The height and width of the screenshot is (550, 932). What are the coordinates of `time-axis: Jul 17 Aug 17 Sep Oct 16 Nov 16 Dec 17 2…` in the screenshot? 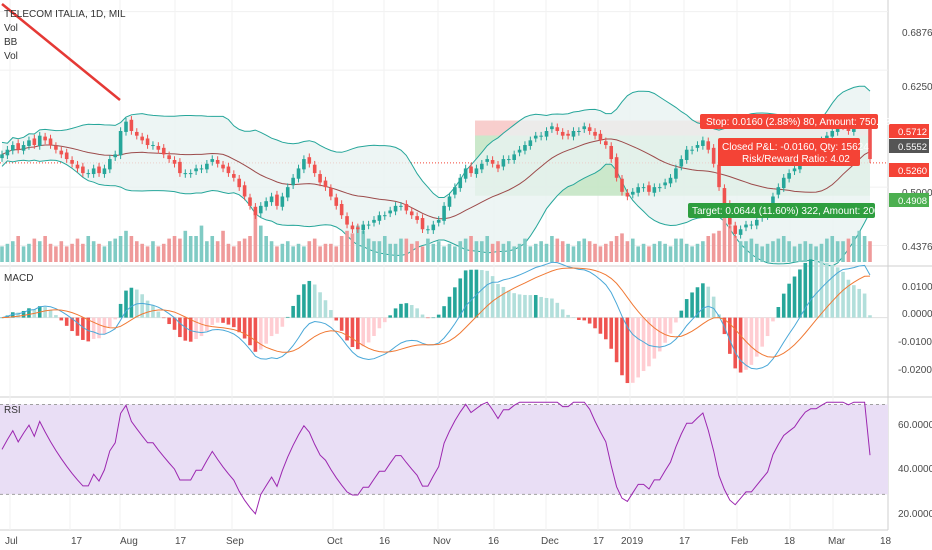 It's located at (448, 541).